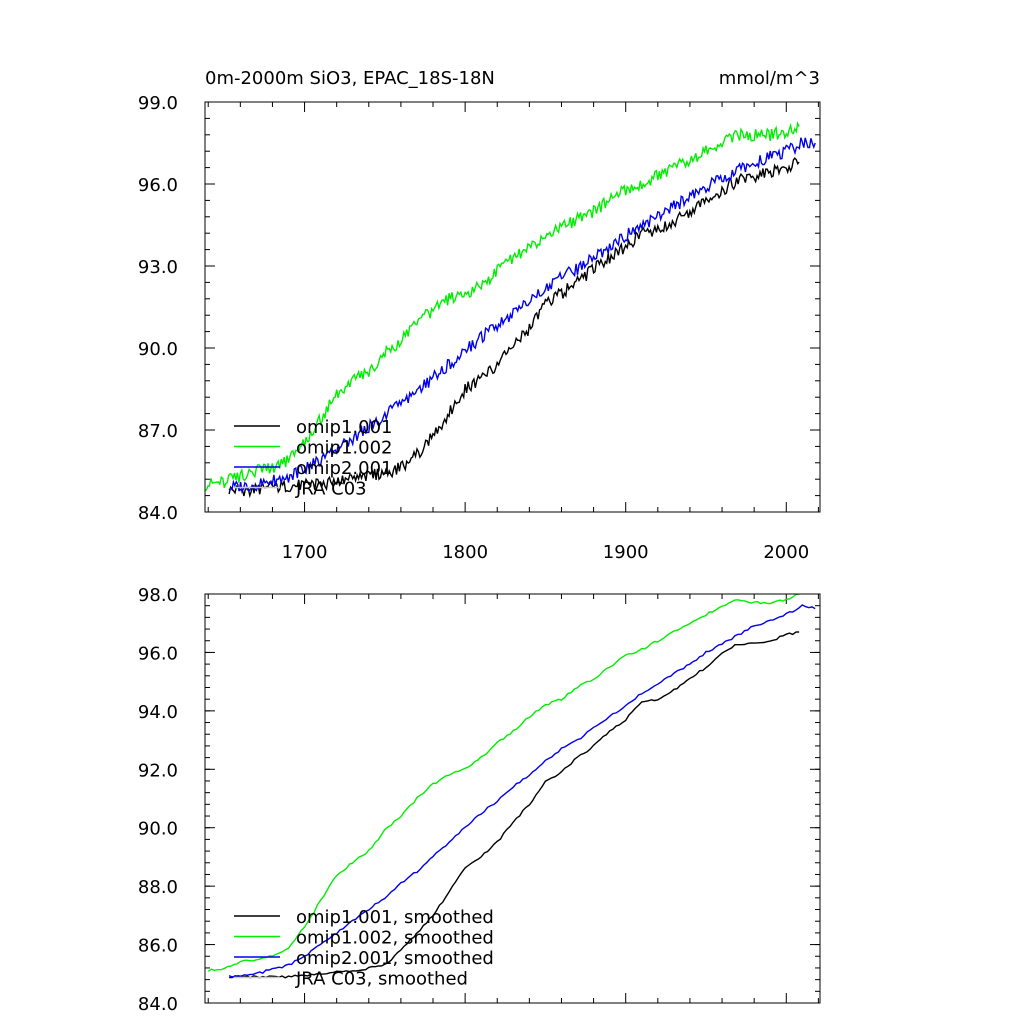  Describe the element at coordinates (305, 552) in the screenshot. I see `x-tick-label: 1700` at that location.